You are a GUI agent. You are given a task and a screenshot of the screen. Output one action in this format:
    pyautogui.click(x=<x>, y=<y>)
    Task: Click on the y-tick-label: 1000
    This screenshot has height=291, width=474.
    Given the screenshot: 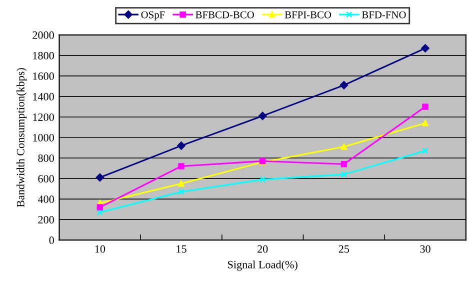 What is the action you would take?
    pyautogui.click(x=43, y=138)
    